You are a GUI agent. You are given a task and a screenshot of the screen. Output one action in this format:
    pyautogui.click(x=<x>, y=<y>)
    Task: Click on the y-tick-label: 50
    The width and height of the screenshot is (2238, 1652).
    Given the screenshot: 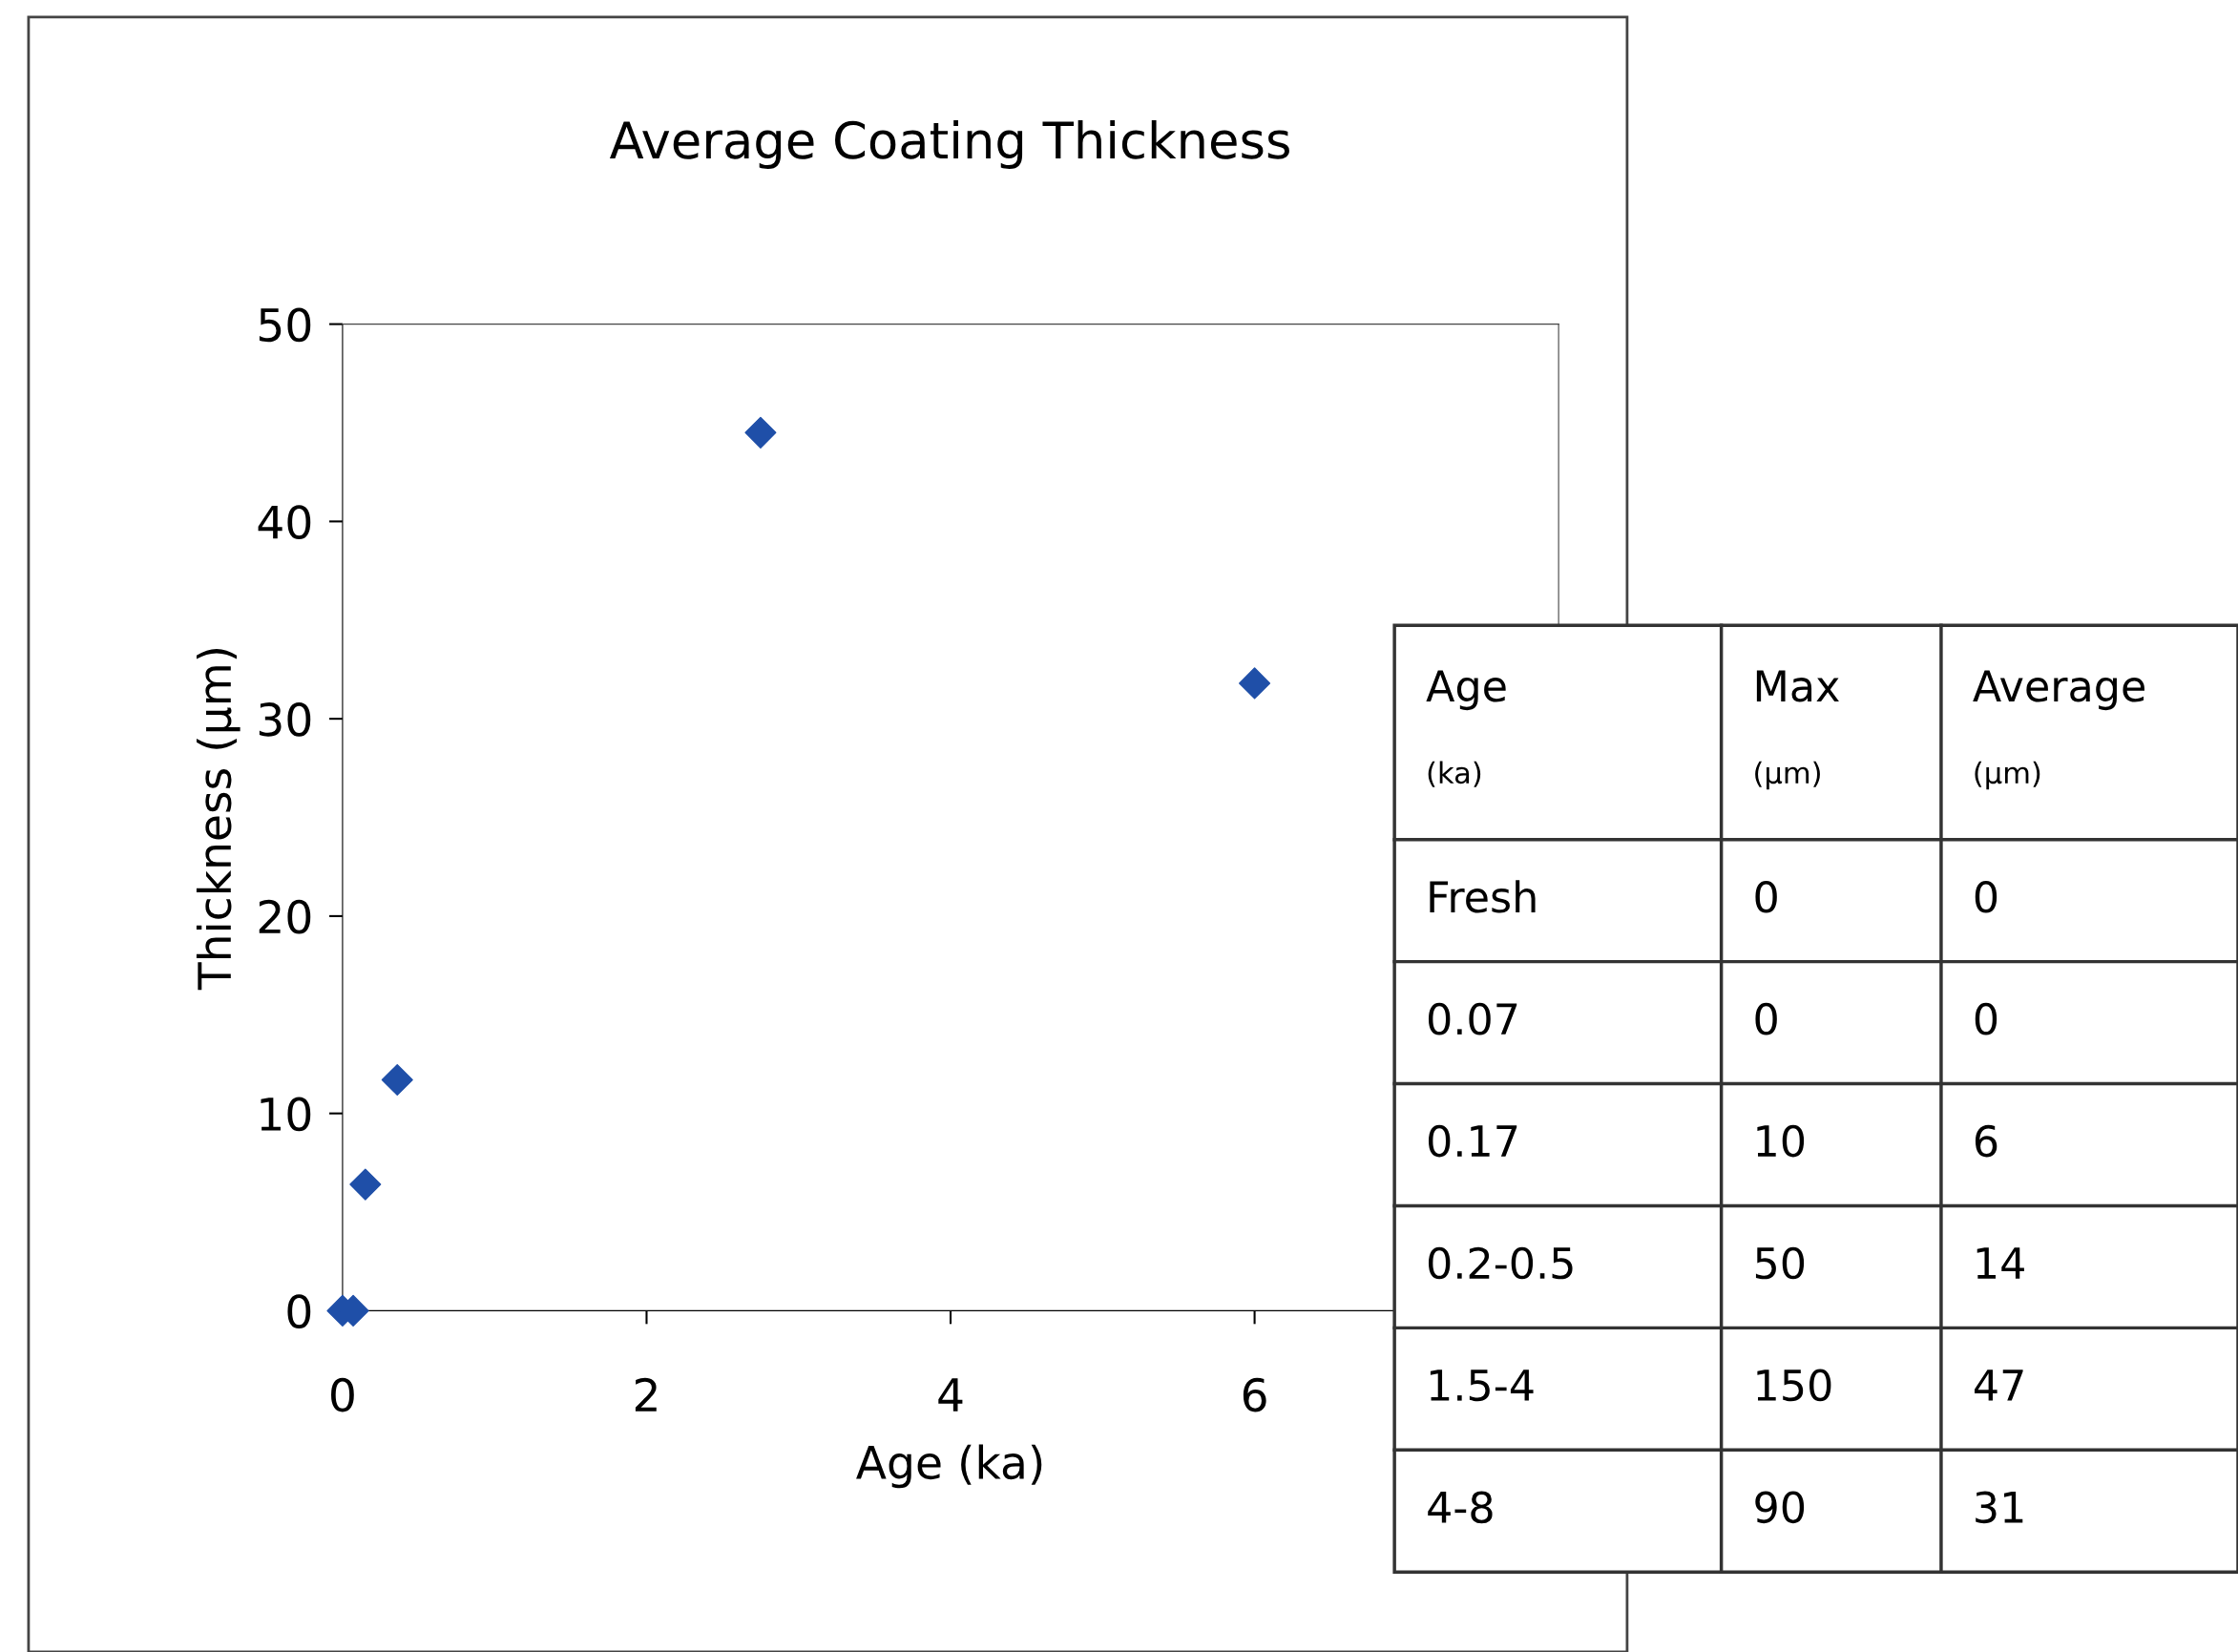 What is the action you would take?
    pyautogui.click(x=285, y=325)
    